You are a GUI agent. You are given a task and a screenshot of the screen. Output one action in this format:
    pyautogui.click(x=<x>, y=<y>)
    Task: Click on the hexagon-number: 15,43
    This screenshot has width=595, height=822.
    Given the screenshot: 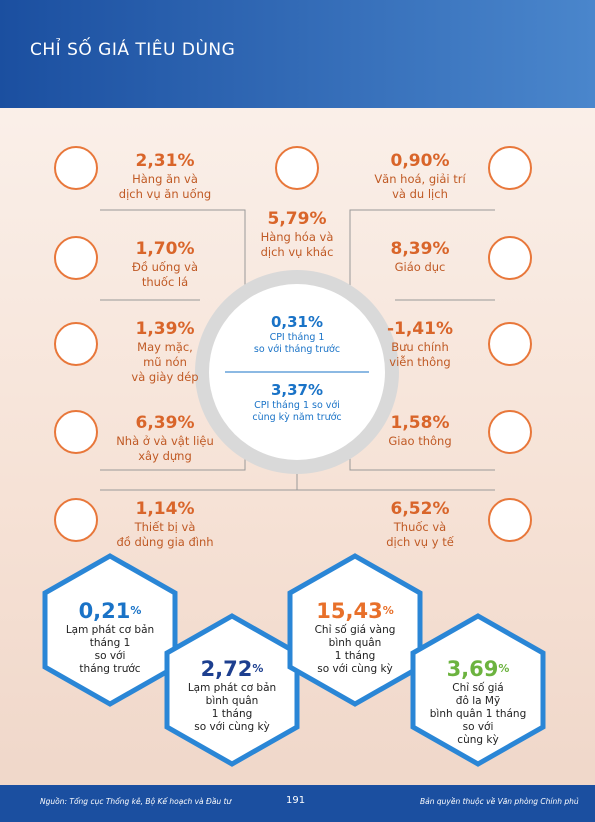 What is the action you would take?
    pyautogui.click(x=349, y=611)
    